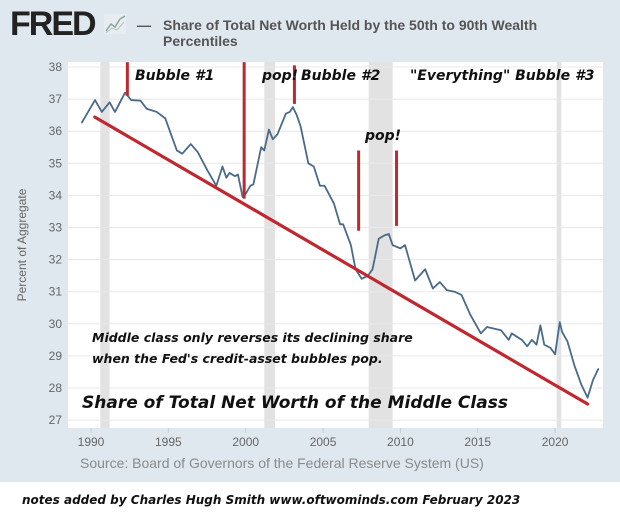 The width and height of the screenshot is (620, 520). I want to click on x-tick-label: 2000, so click(245, 442).